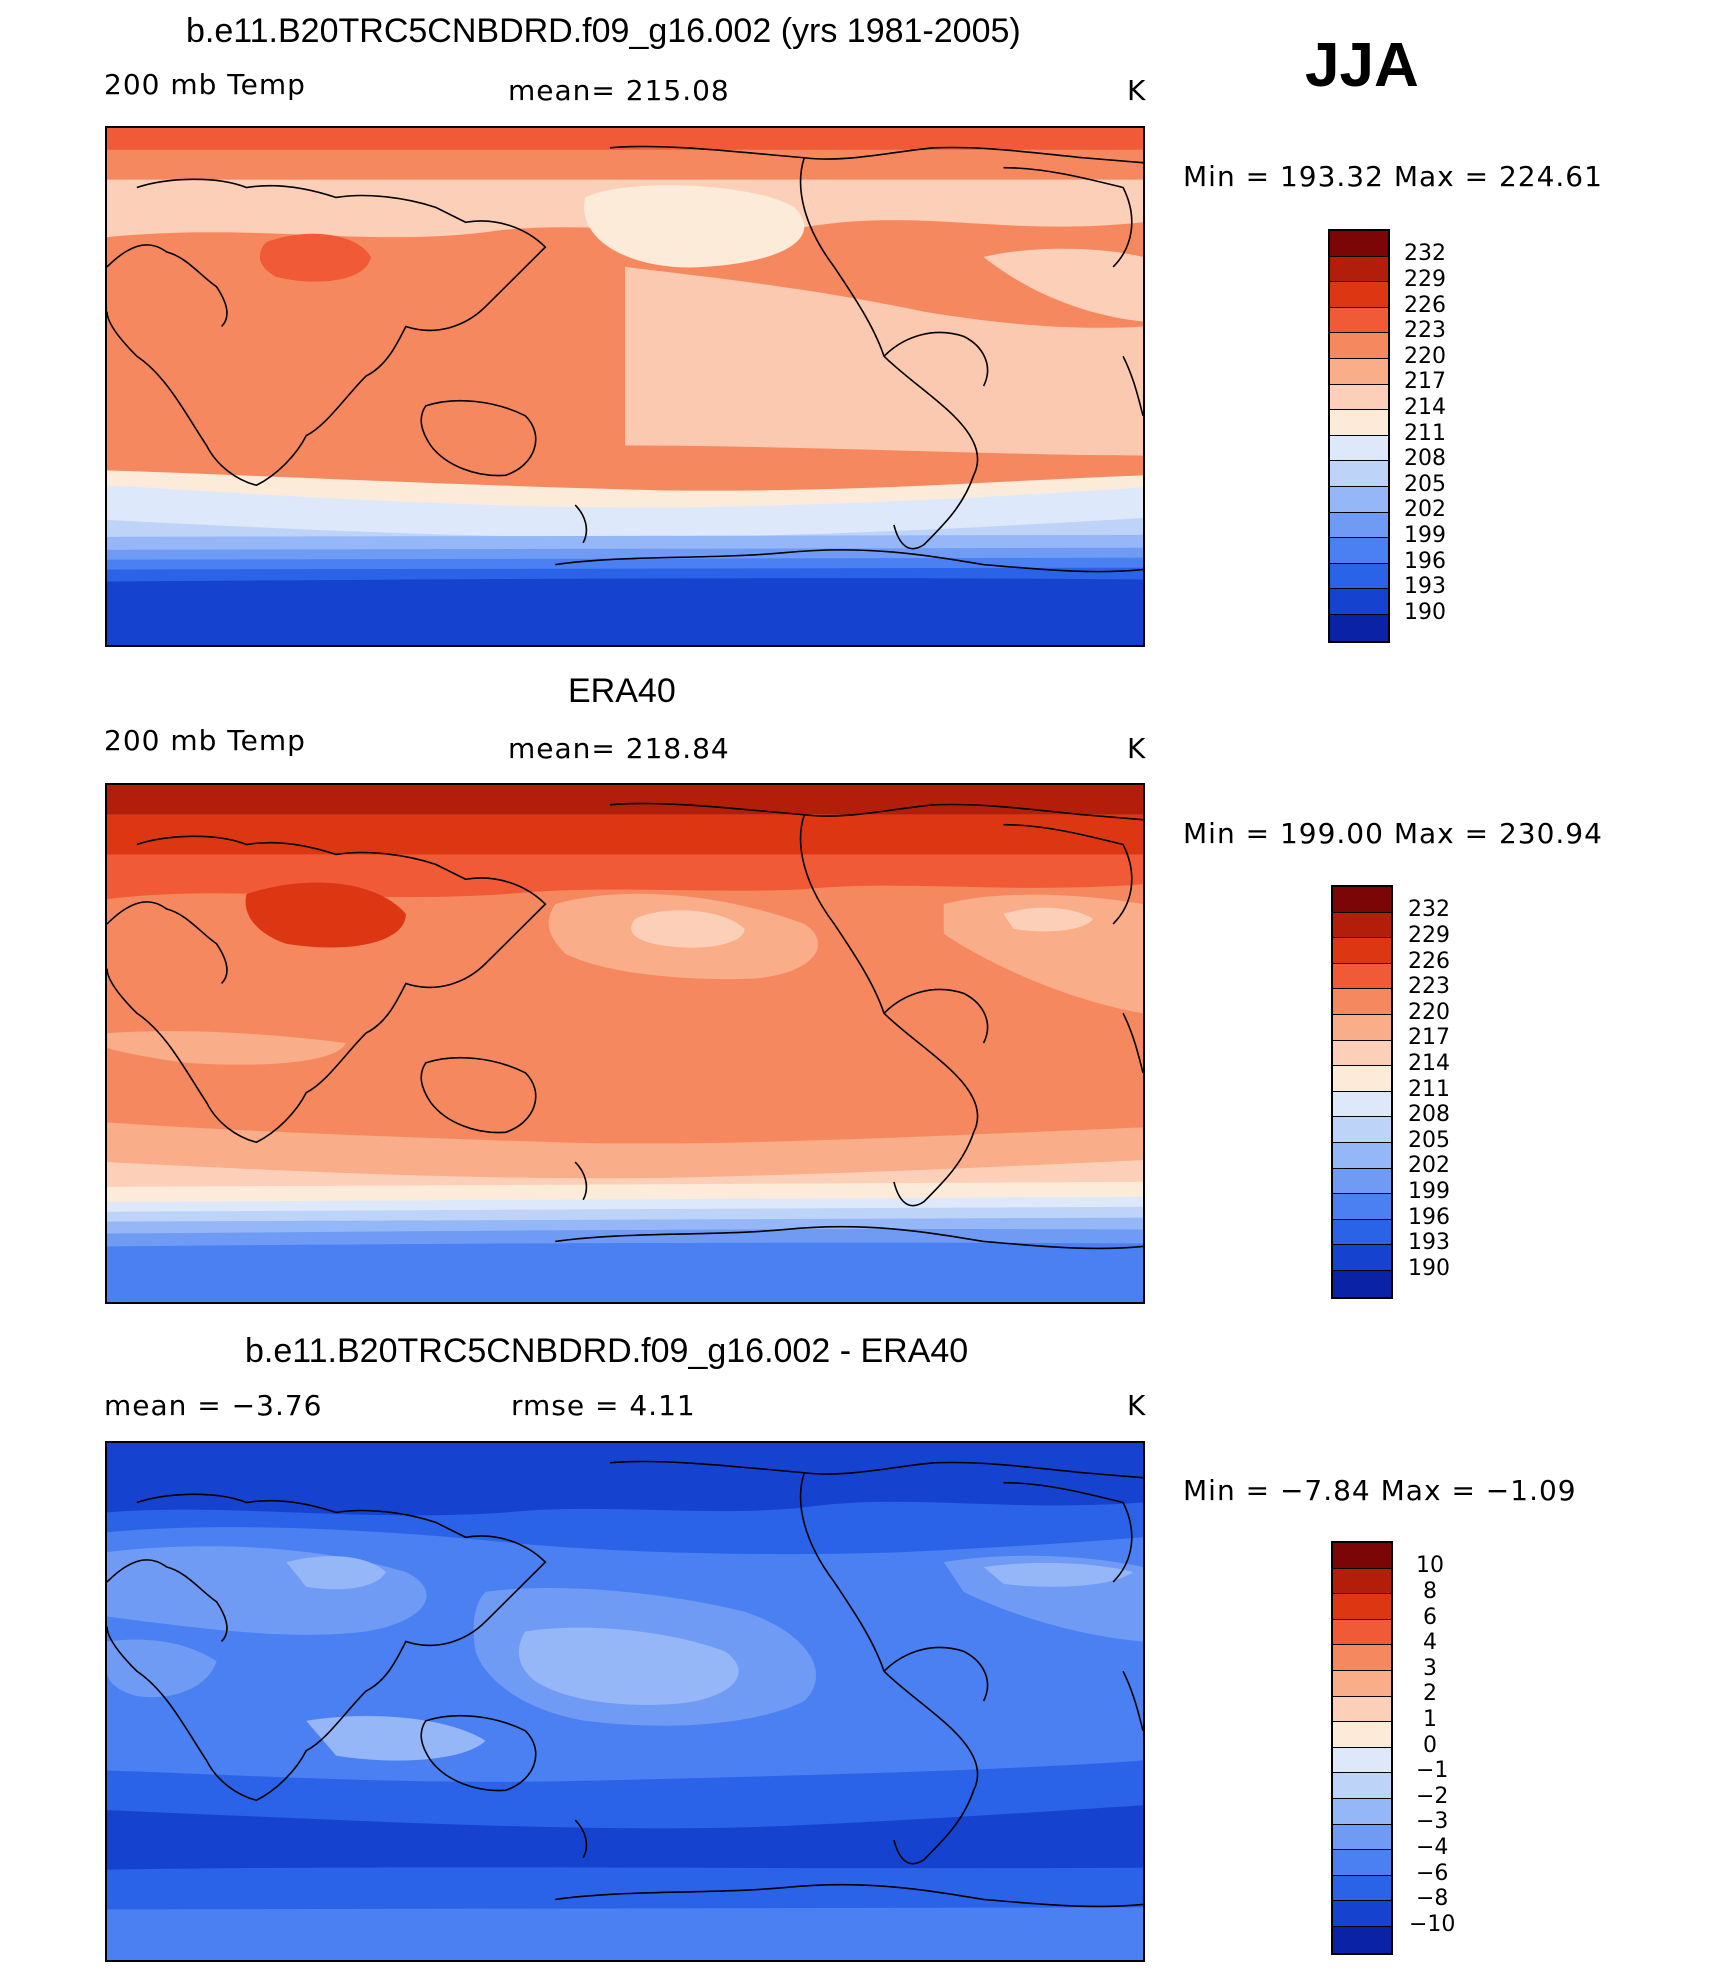 Image resolution: width=1710 pixels, height=1975 pixels. Describe the element at coordinates (1430, 1642) in the screenshot. I see `cbar-tick-label: 4` at that location.